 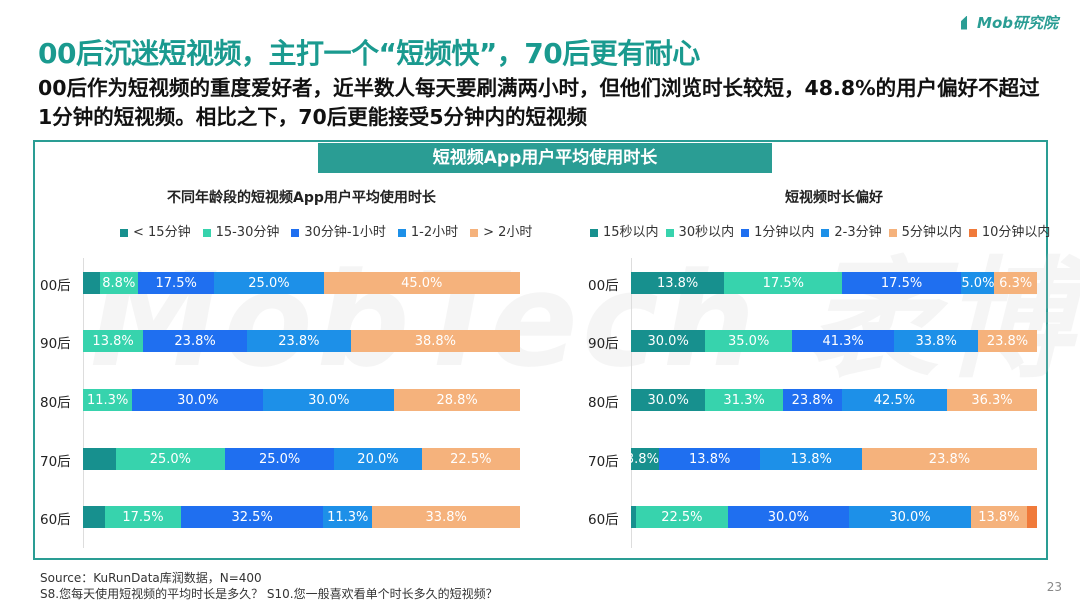 What do you see at coordinates (964, 22) in the screenshot?
I see `logo-mark-icon` at bounding box center [964, 22].